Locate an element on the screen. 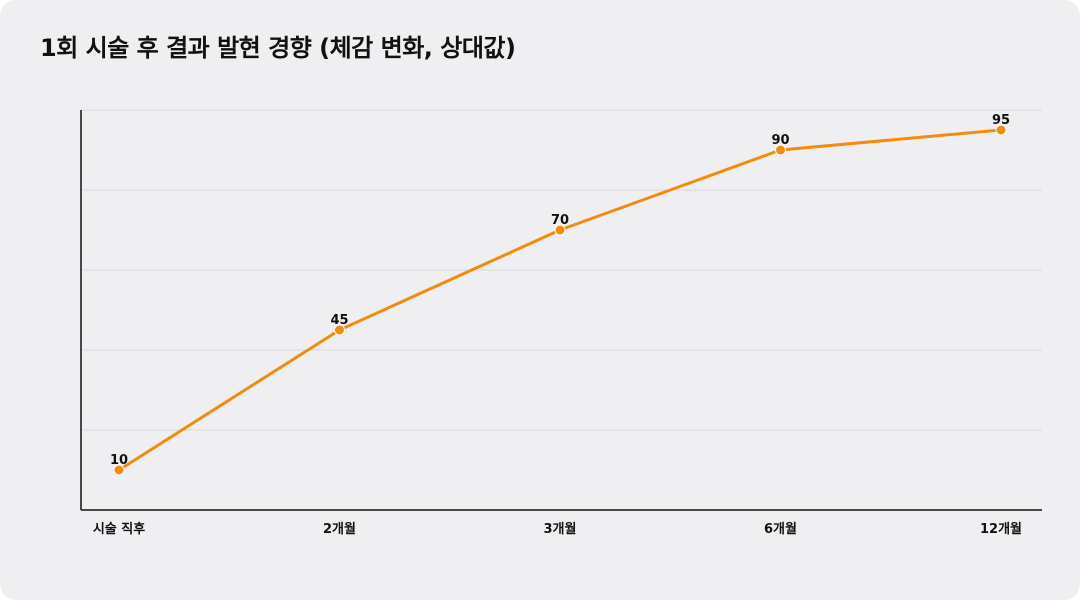  x-tick-label: 6개월 is located at coordinates (780, 529).